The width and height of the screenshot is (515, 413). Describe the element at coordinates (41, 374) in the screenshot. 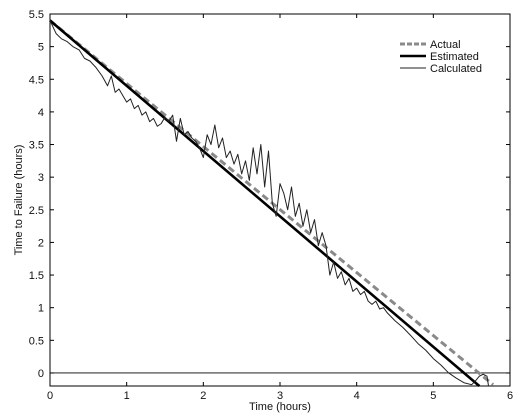

I see `y-tick-label: 0` at that location.